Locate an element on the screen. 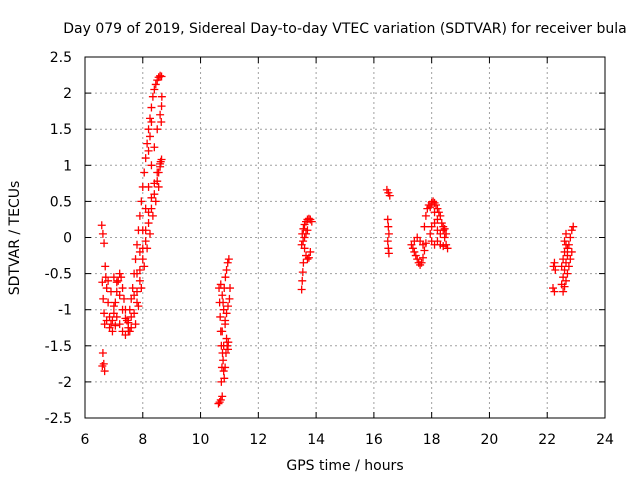 The height and width of the screenshot is (480, 640). x-tick-label: 16 is located at coordinates (374, 440).